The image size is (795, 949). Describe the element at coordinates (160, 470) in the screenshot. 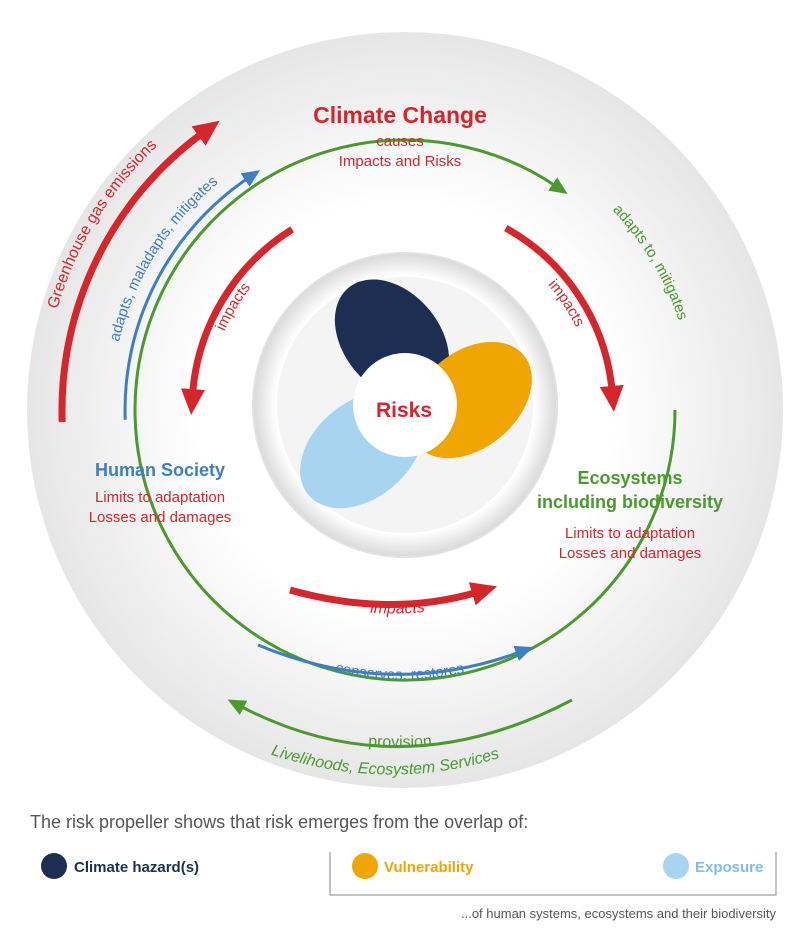

I see `node-title: Human Society` at that location.